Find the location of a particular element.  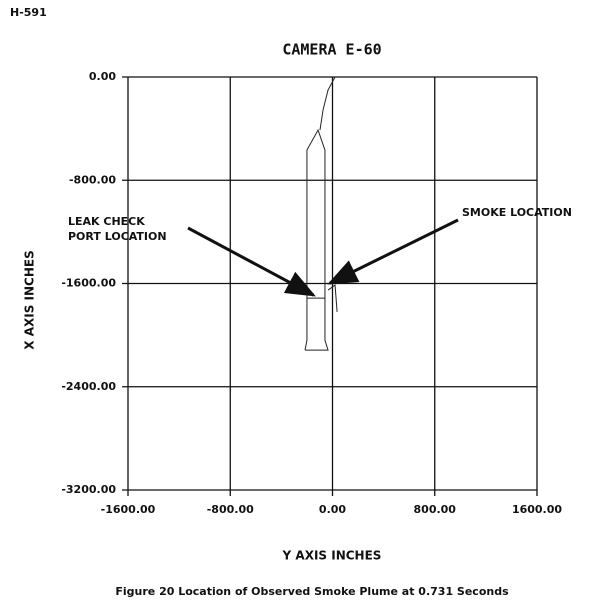

x-axis-label: Y AXIS INCHES is located at coordinates (332, 556).